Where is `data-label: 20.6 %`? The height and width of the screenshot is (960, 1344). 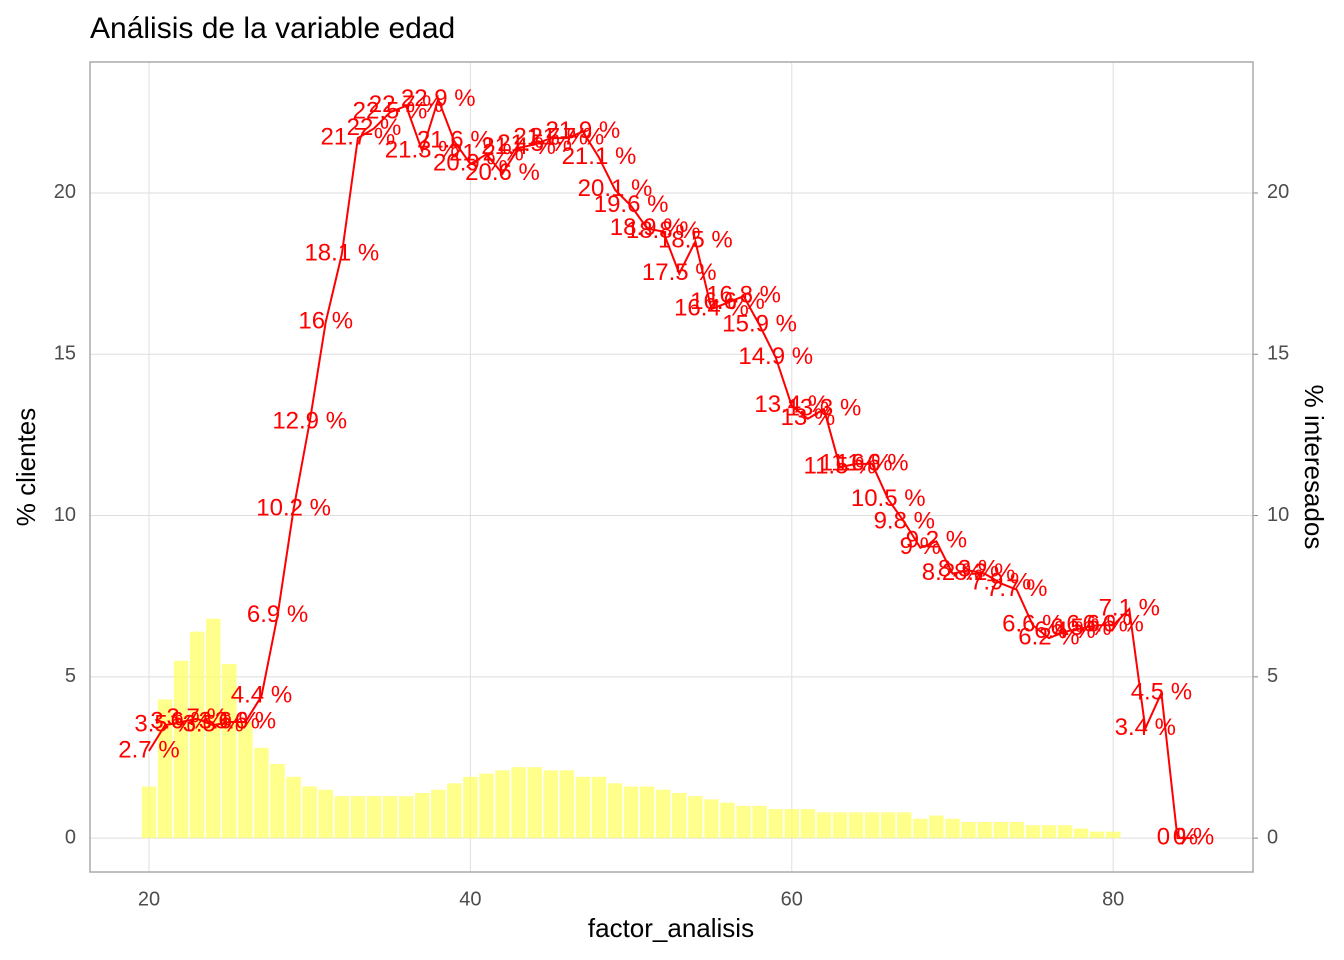 data-label: 20.6 % is located at coordinates (502, 172).